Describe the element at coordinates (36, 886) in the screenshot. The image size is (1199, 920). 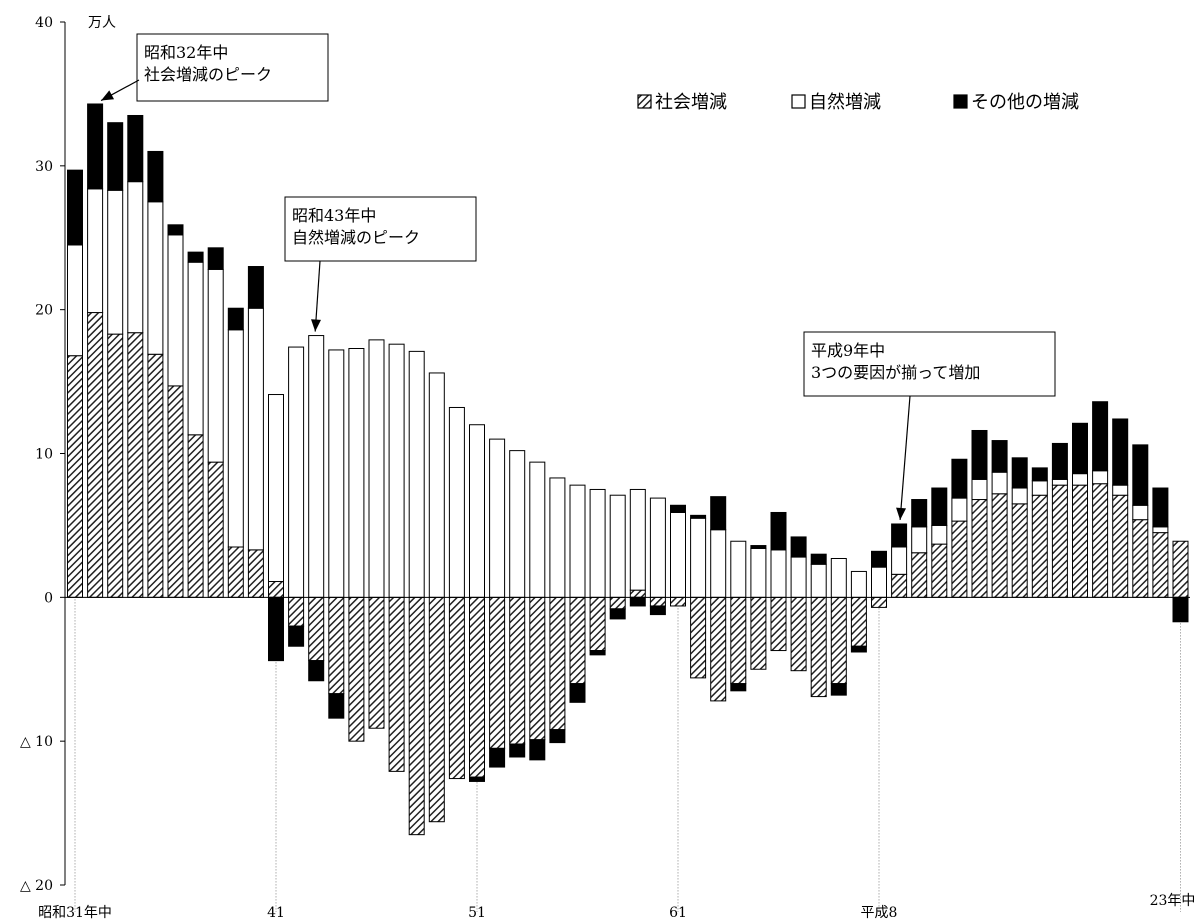
I see `y-tick-label: △ 20` at that location.